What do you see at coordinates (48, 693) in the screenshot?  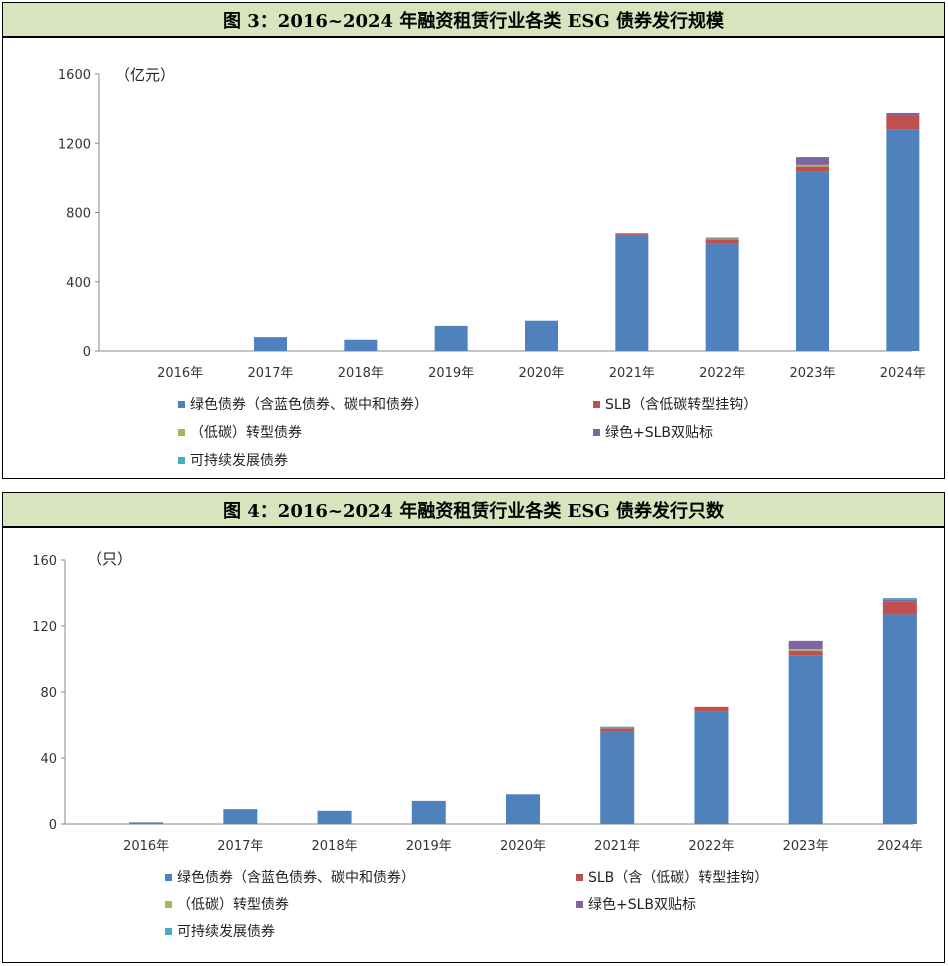 I see `y-tick-label: 80` at bounding box center [48, 693].